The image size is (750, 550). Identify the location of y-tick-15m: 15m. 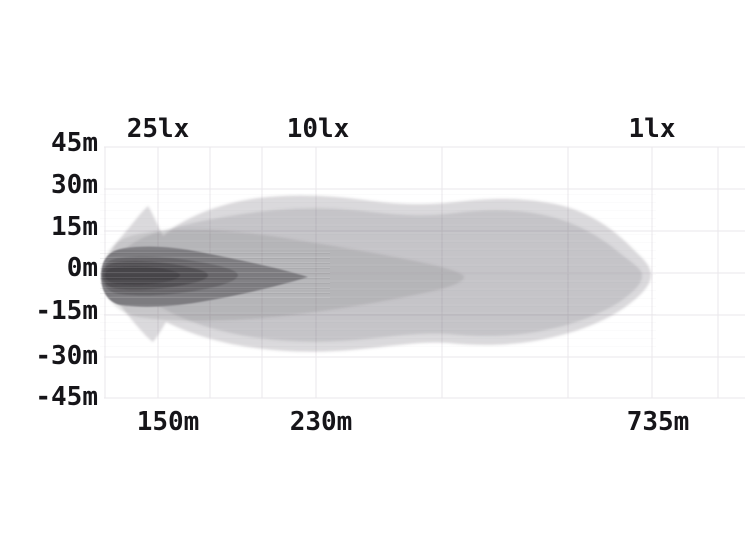
(74, 227).